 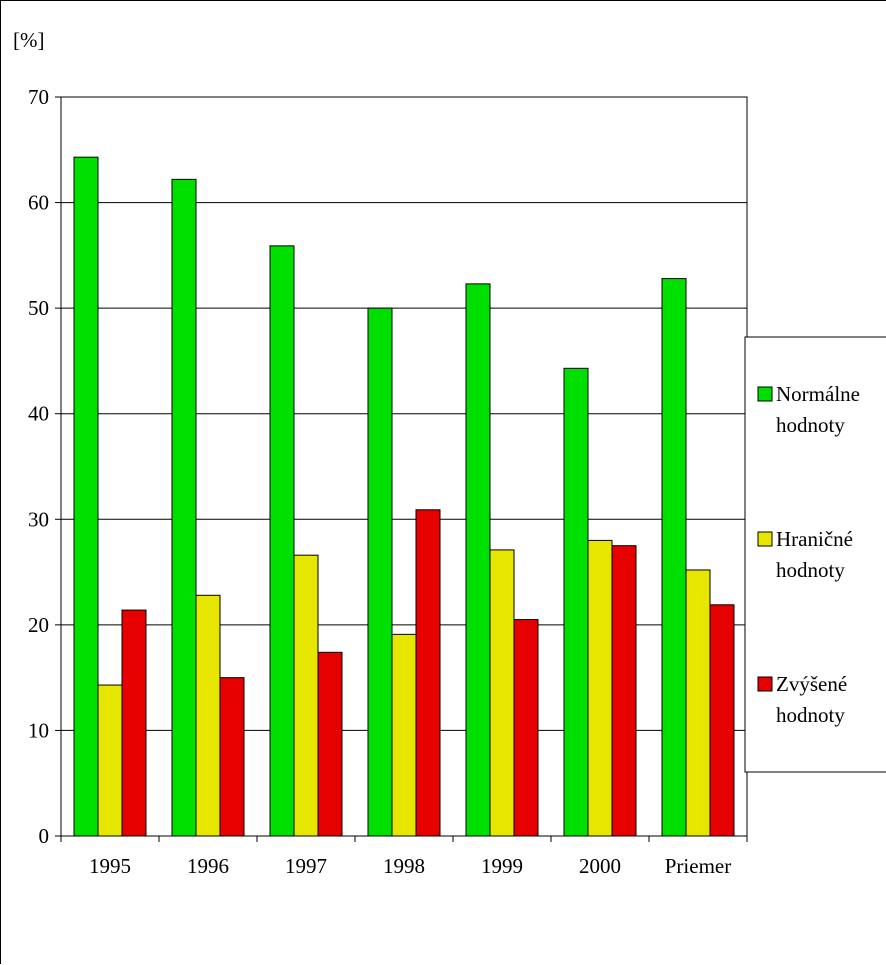 What do you see at coordinates (814, 539) in the screenshot?
I see `legend-label: Hraničné` at bounding box center [814, 539].